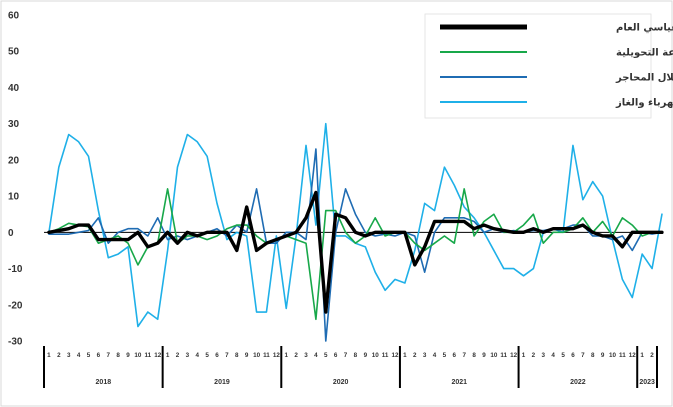 The image size is (673, 407). I want to click on x-tick-label-20: 9, so click(247, 355).